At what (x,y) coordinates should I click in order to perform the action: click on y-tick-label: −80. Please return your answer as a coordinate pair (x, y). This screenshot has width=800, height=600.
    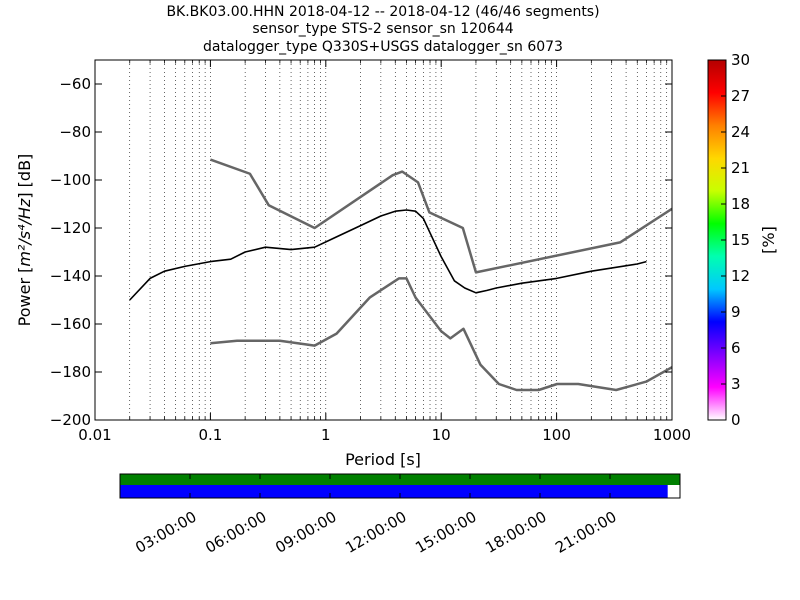
    Looking at the image, I should click on (75, 132).